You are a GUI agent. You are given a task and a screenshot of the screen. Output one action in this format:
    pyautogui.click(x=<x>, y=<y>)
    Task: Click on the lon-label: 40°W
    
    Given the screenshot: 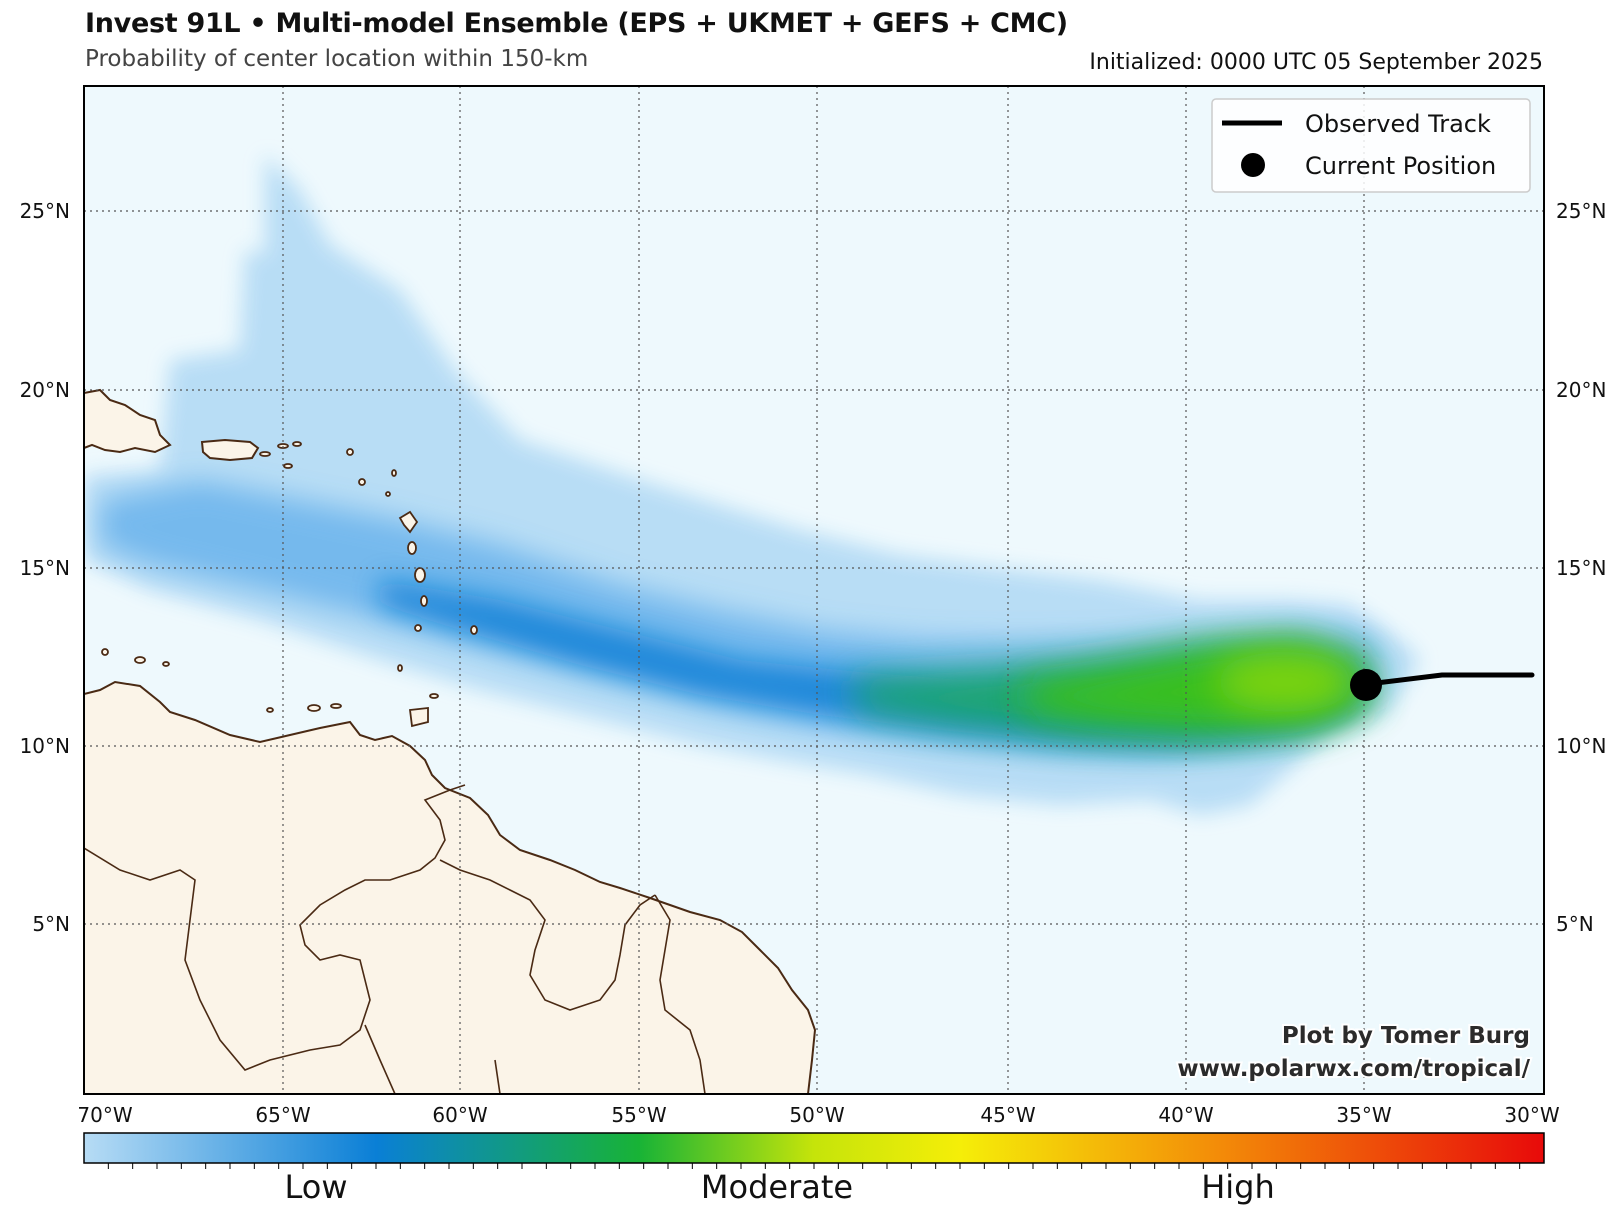 What is the action you would take?
    pyautogui.click(x=1185, y=1115)
    